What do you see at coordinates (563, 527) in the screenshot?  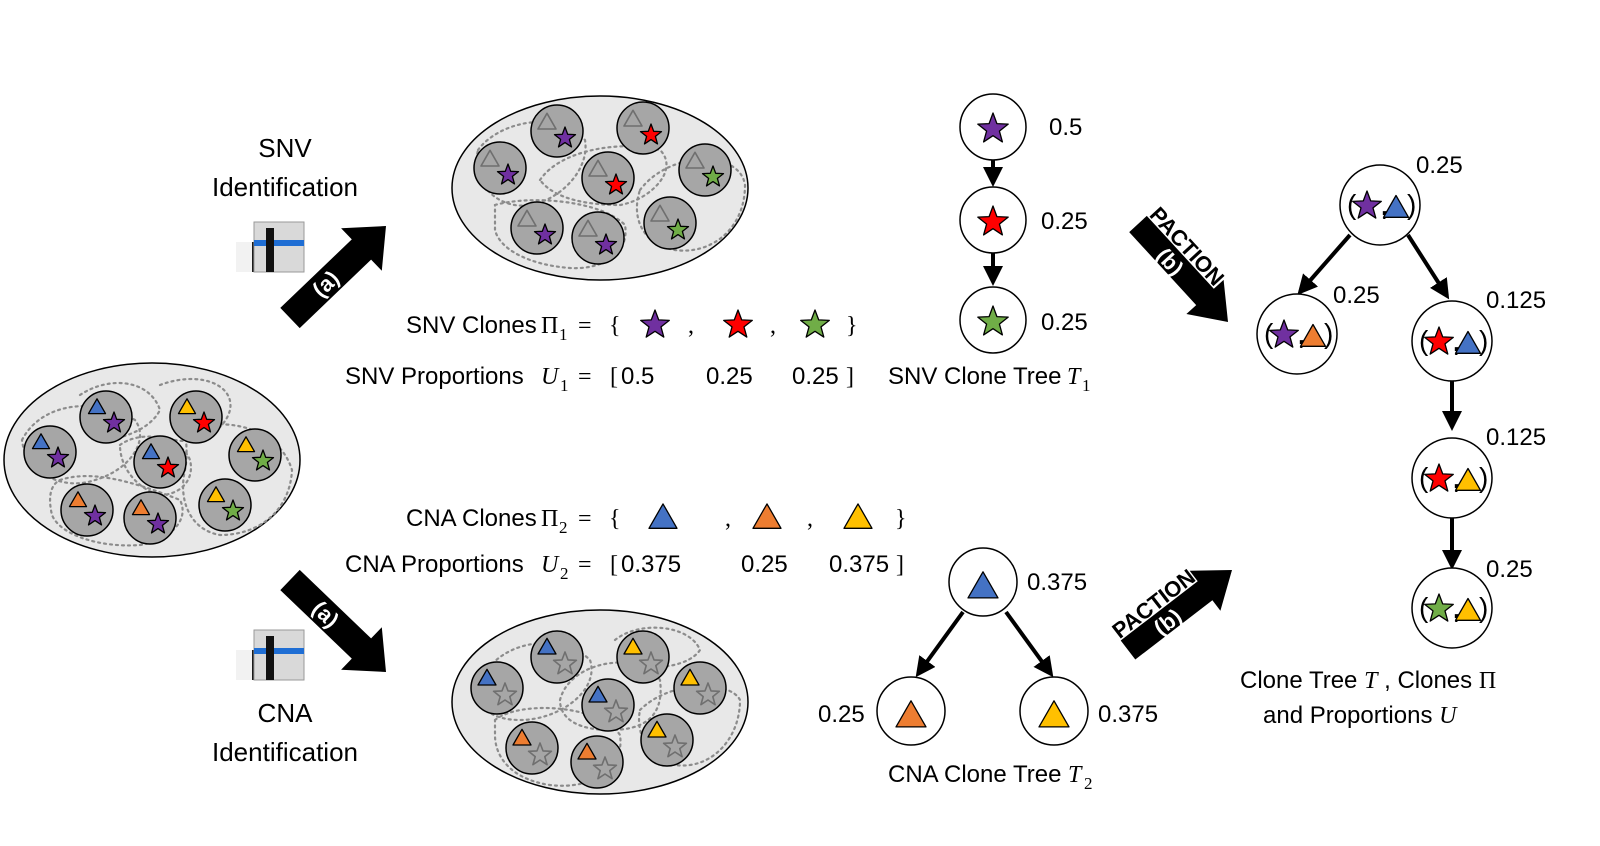 I see `cna-clones-subscript: 2` at bounding box center [563, 527].